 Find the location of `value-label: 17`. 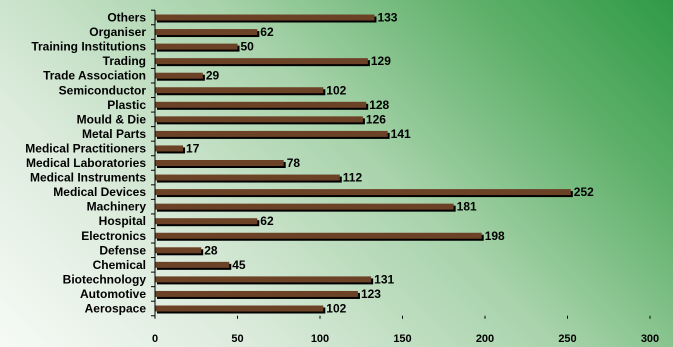

value-label: 17 is located at coordinates (193, 148).